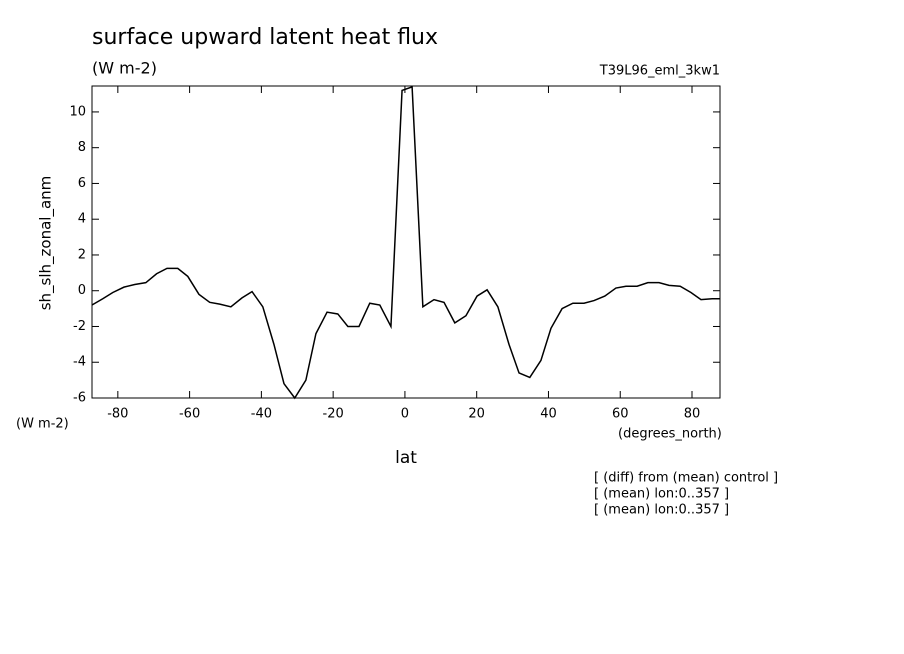 The width and height of the screenshot is (904, 654). Describe the element at coordinates (79, 362) in the screenshot. I see `y-tick-label: -4` at that location.